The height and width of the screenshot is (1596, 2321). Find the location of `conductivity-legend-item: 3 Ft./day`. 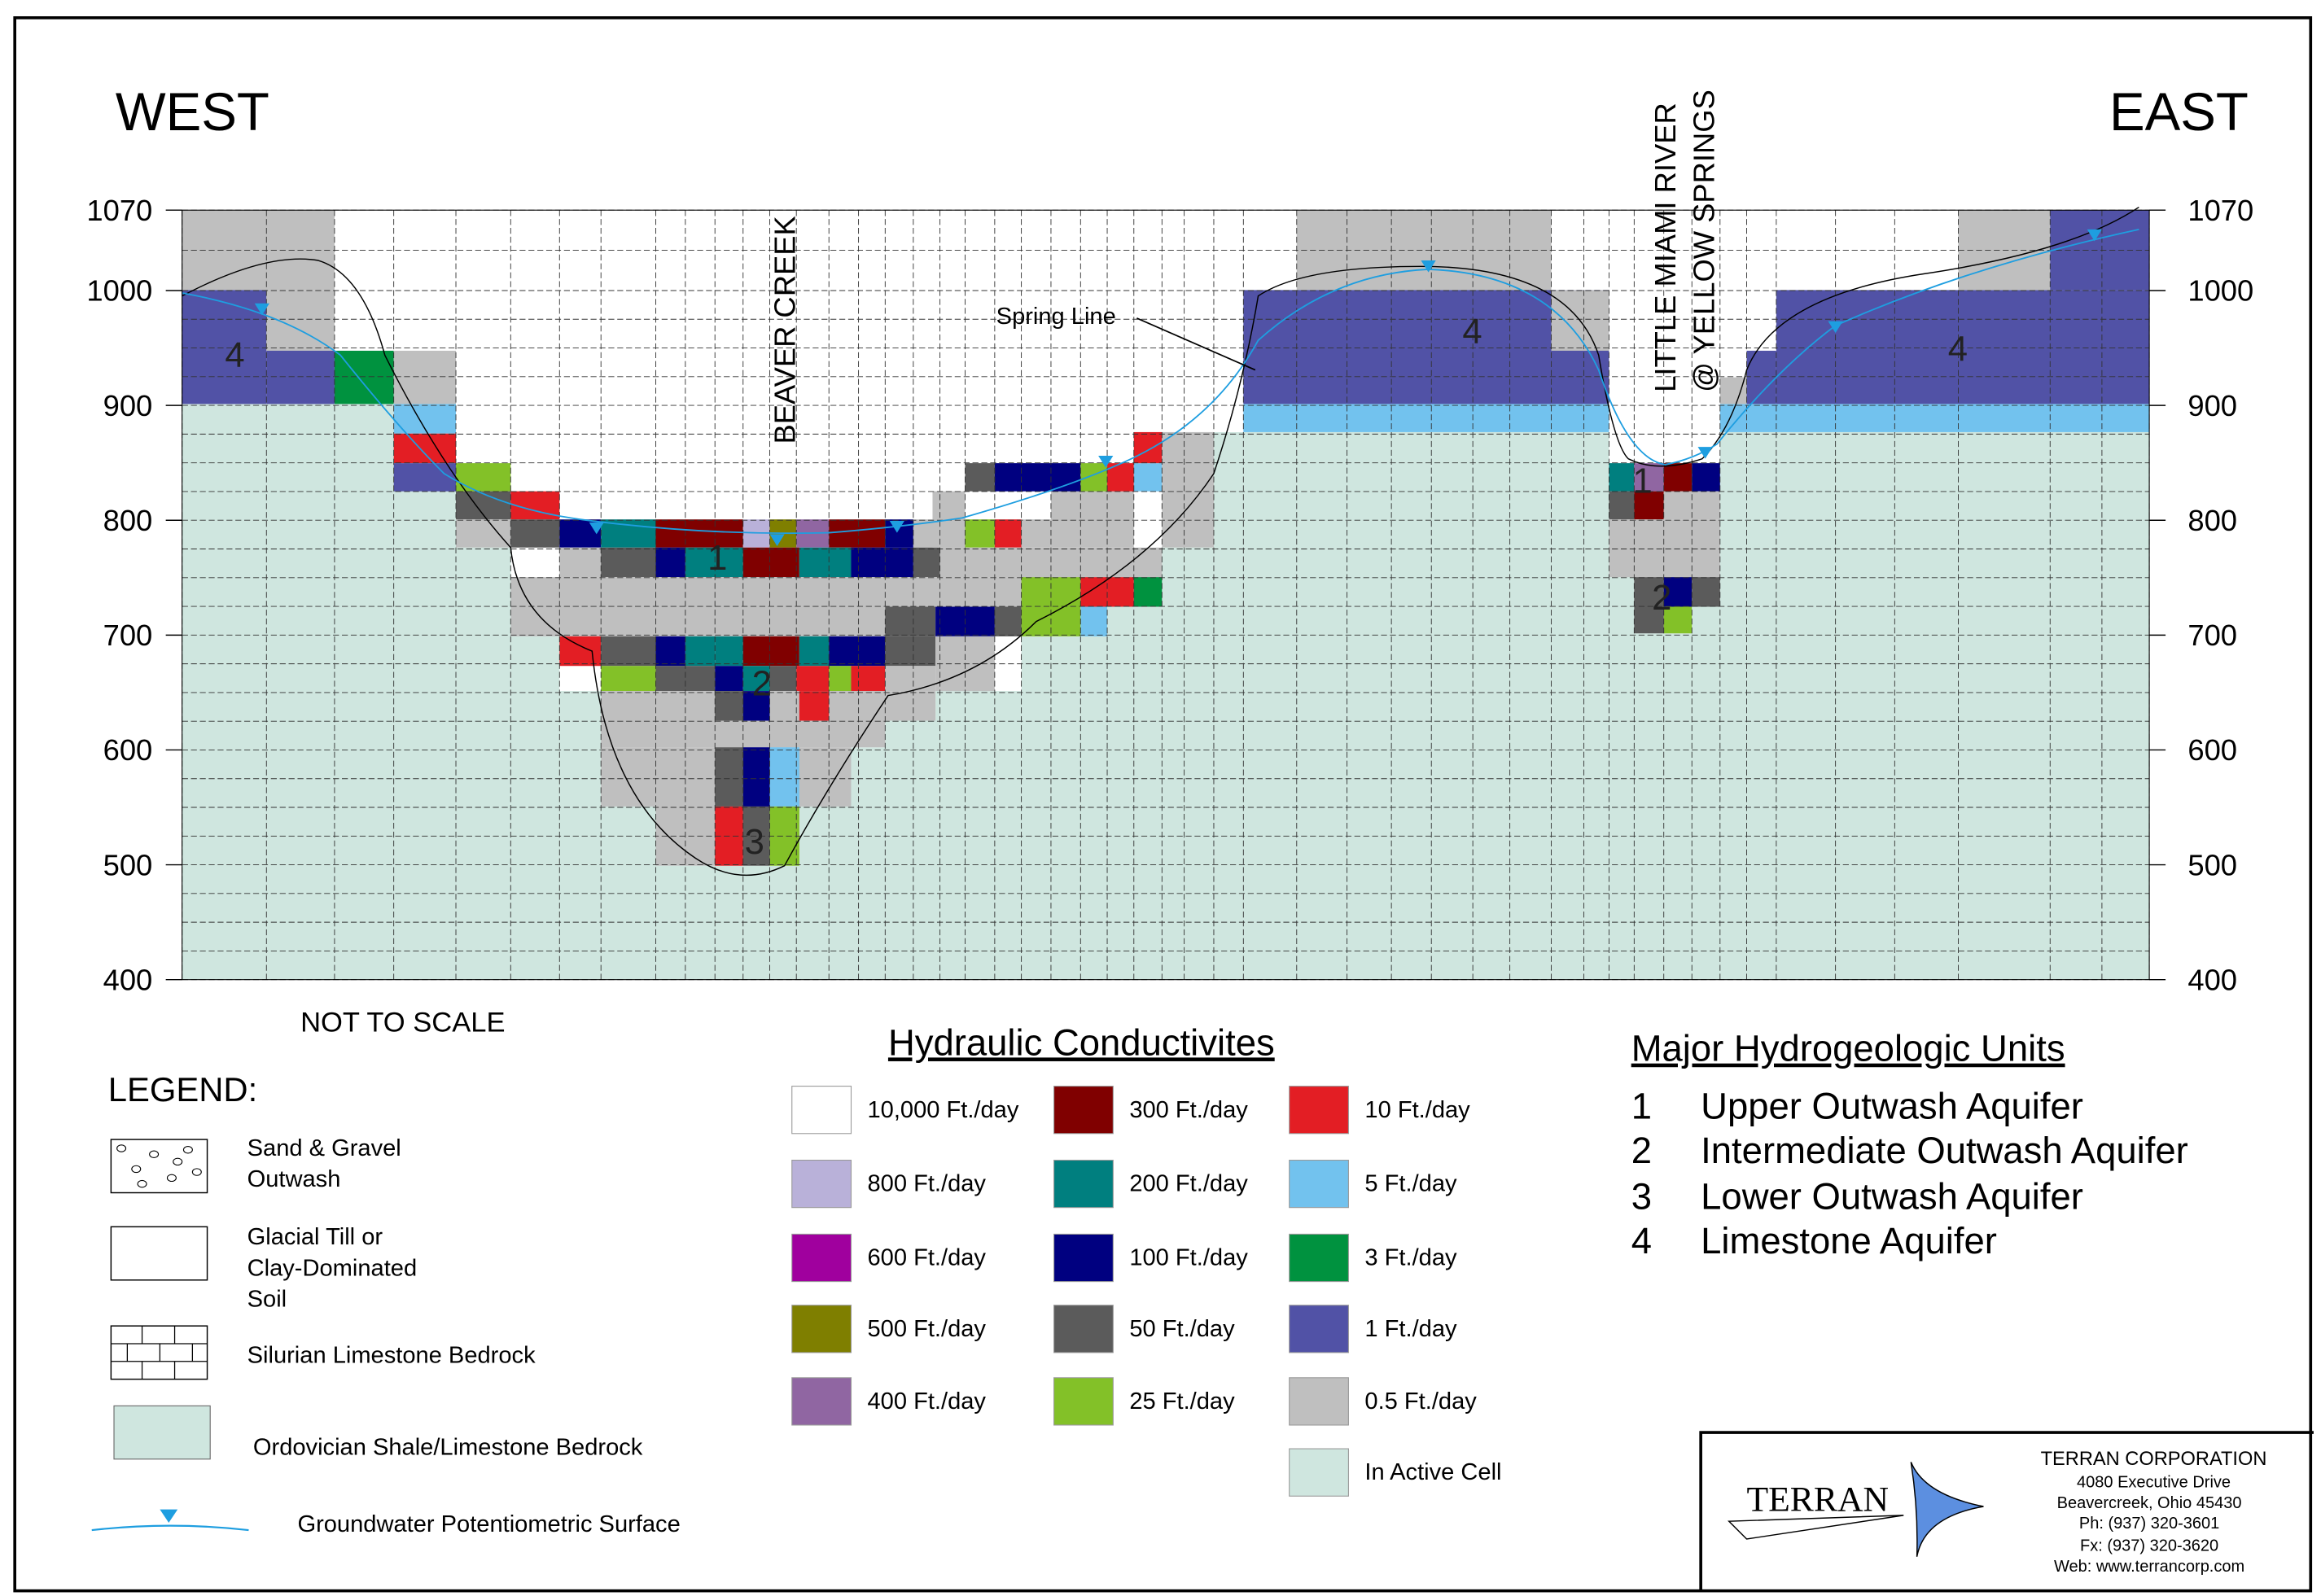

conductivity-legend-item: 3 Ft./day is located at coordinates (1373, 1258).